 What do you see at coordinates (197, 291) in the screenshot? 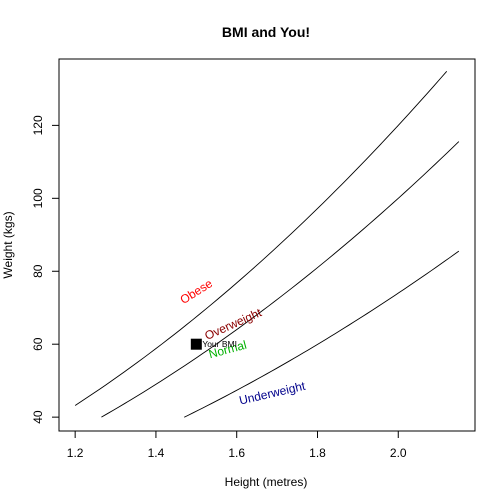
I see `region-label-obese: Obese` at bounding box center [197, 291].